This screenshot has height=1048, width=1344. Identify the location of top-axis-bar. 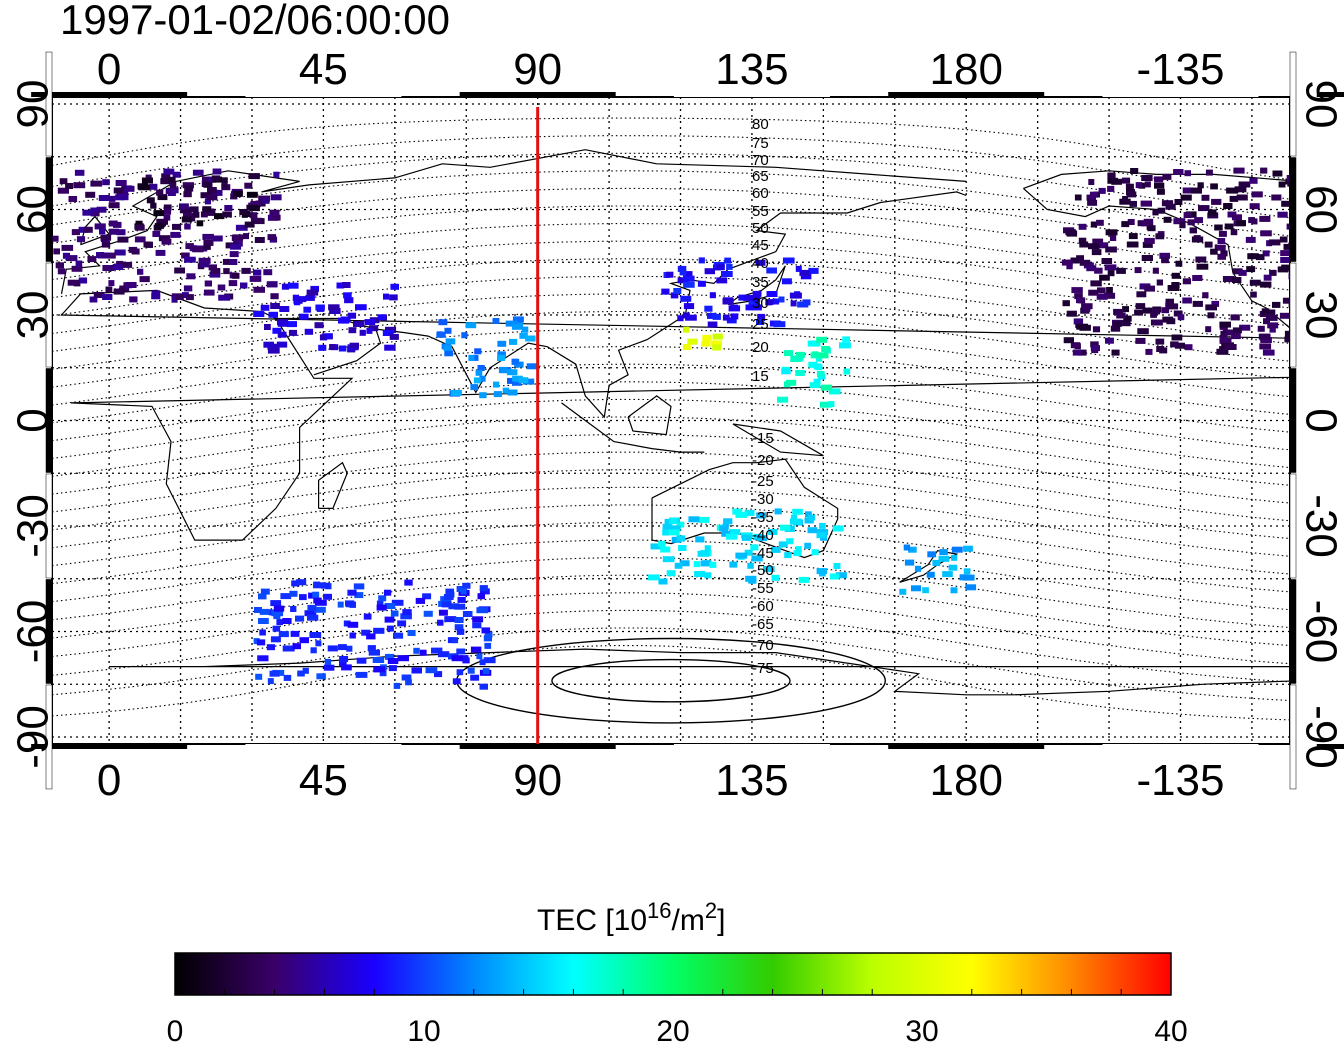
(1330, 94).